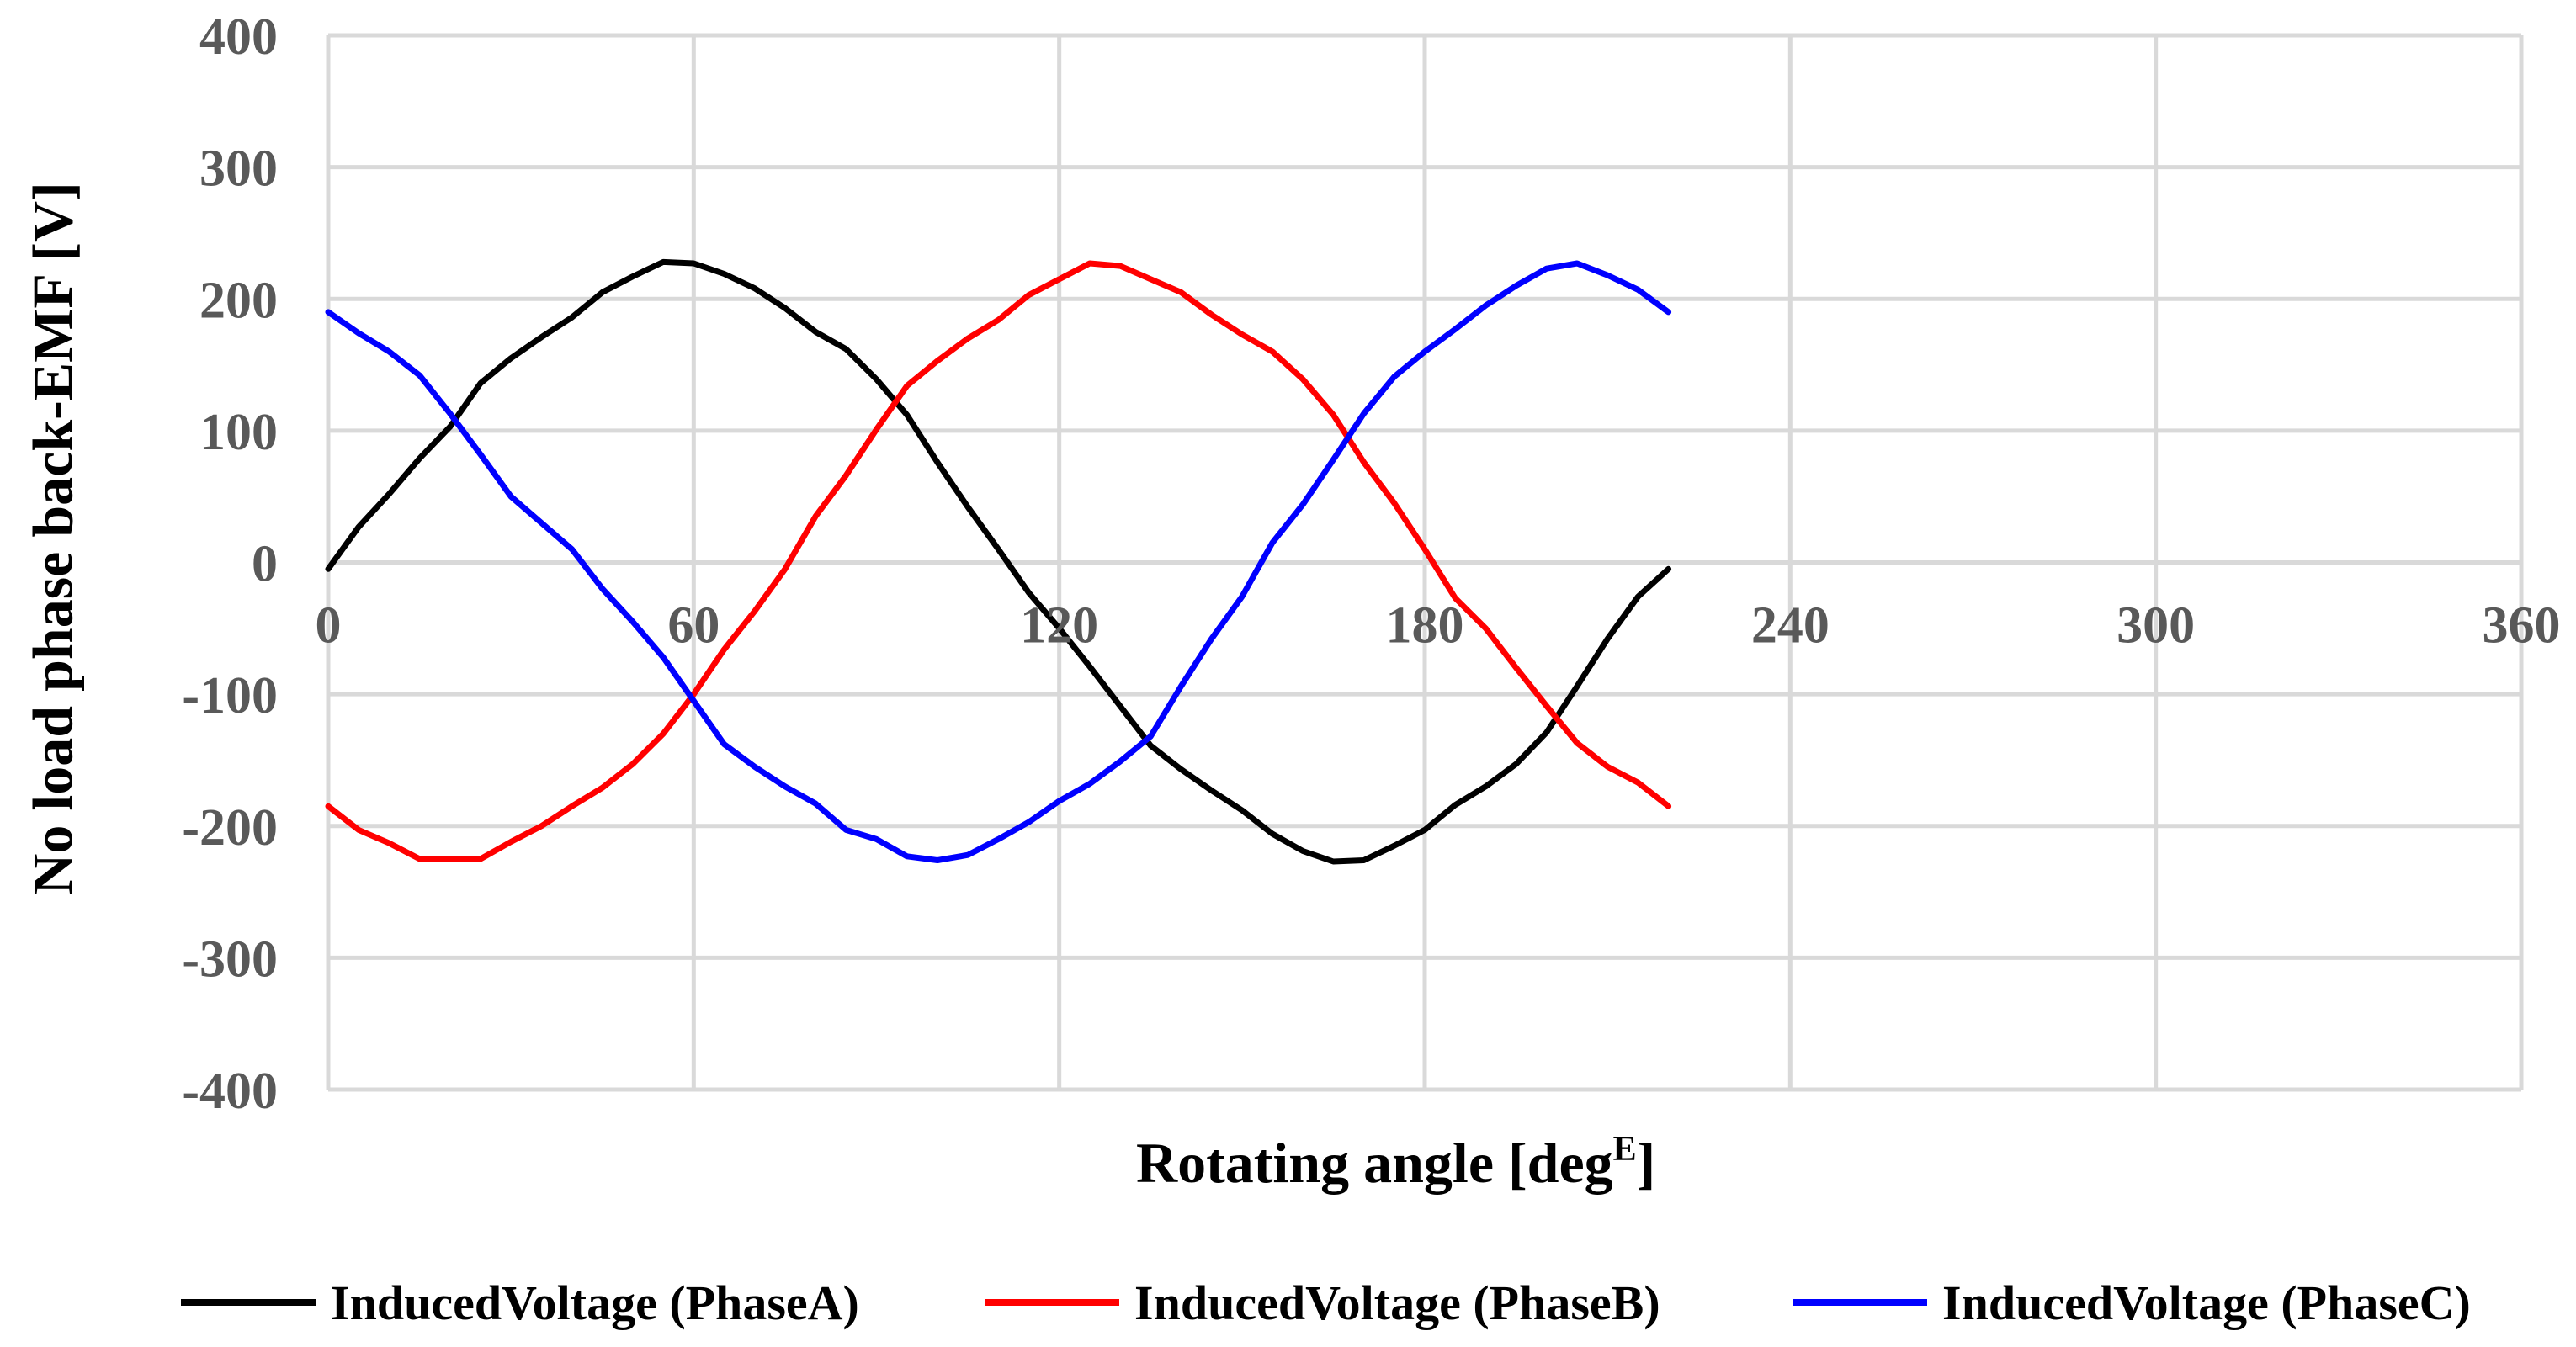 The width and height of the screenshot is (2576, 1347). What do you see at coordinates (1059, 626) in the screenshot?
I see `x-tick-label: 120` at bounding box center [1059, 626].